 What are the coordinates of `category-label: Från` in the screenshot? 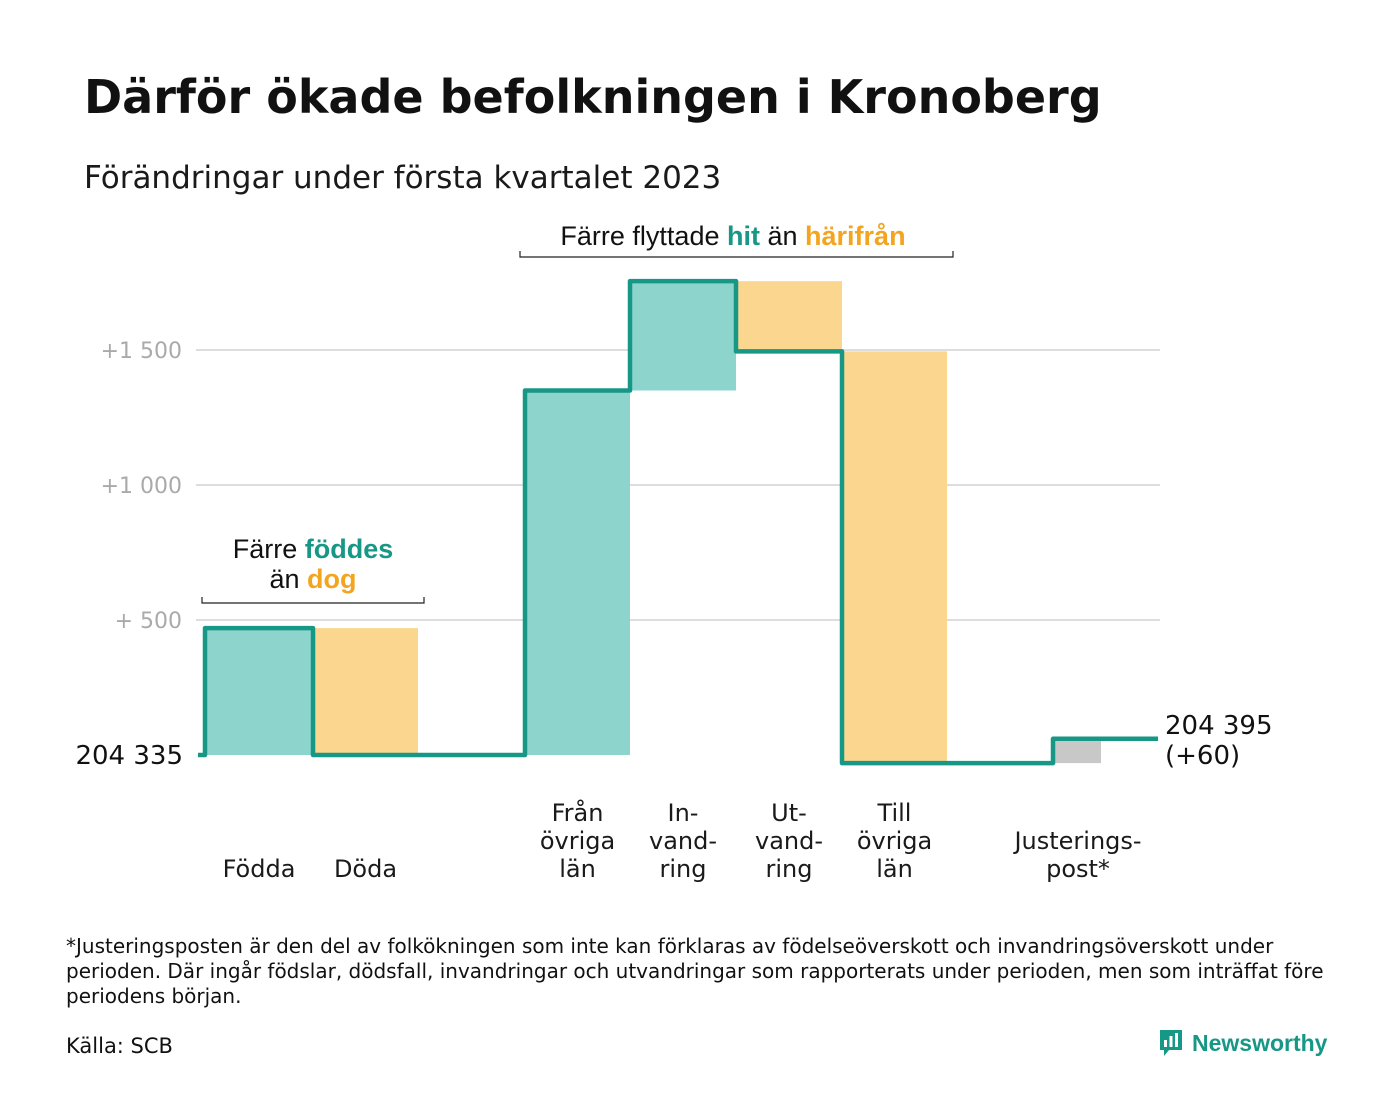 It's located at (578, 812).